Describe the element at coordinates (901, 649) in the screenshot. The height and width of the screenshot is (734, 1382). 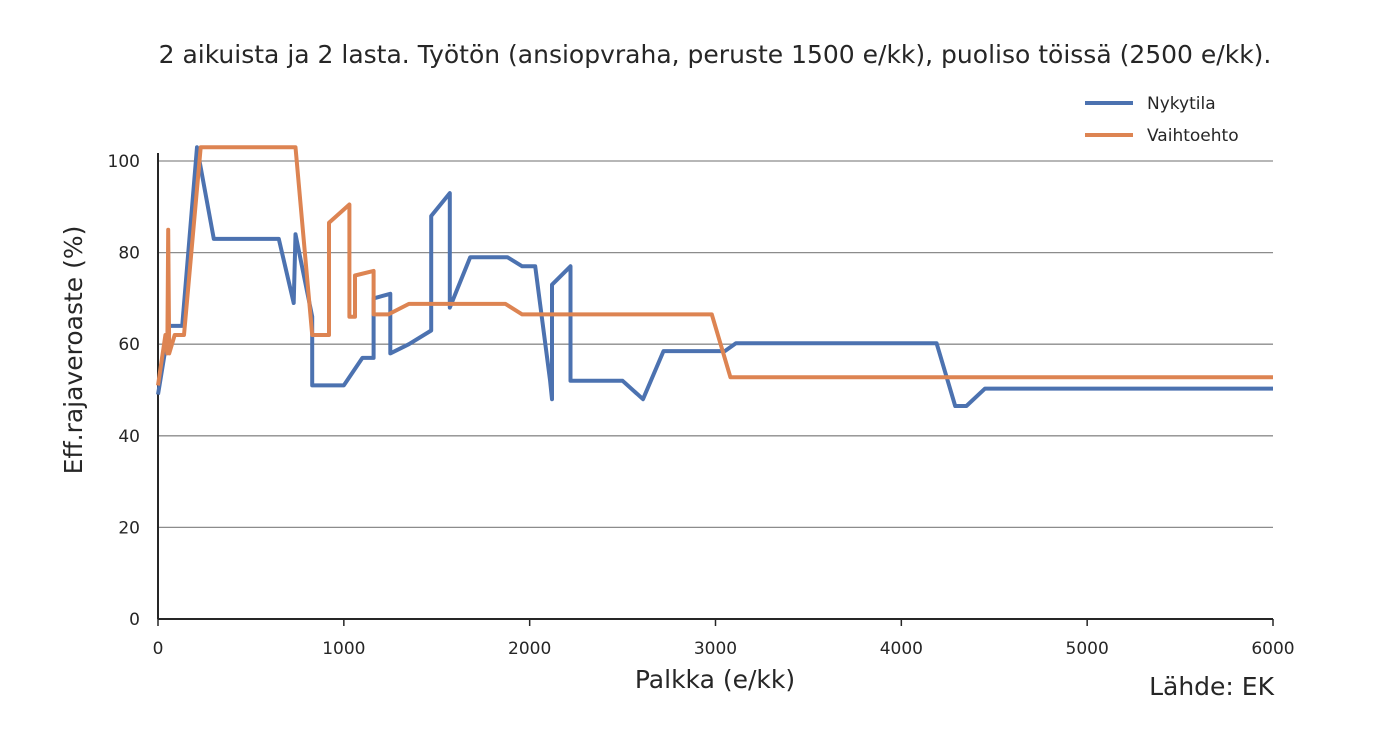
I see `x-tick-label: 4000` at that location.